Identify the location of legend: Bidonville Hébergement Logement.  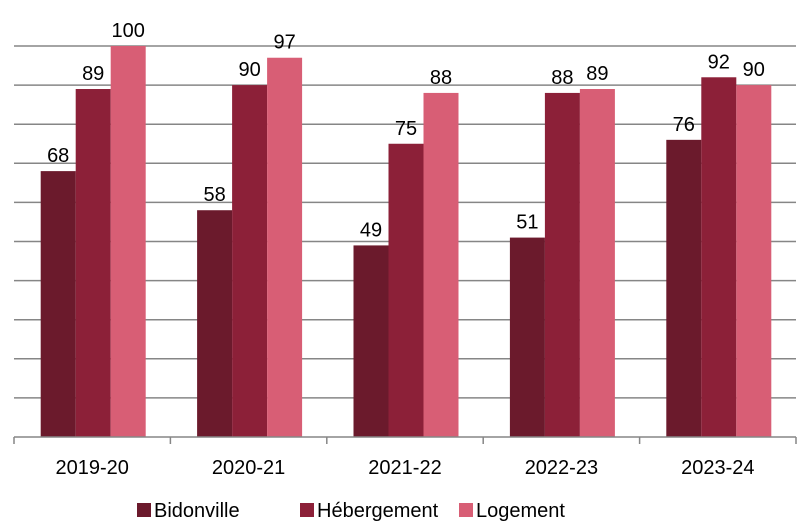
(351, 511).